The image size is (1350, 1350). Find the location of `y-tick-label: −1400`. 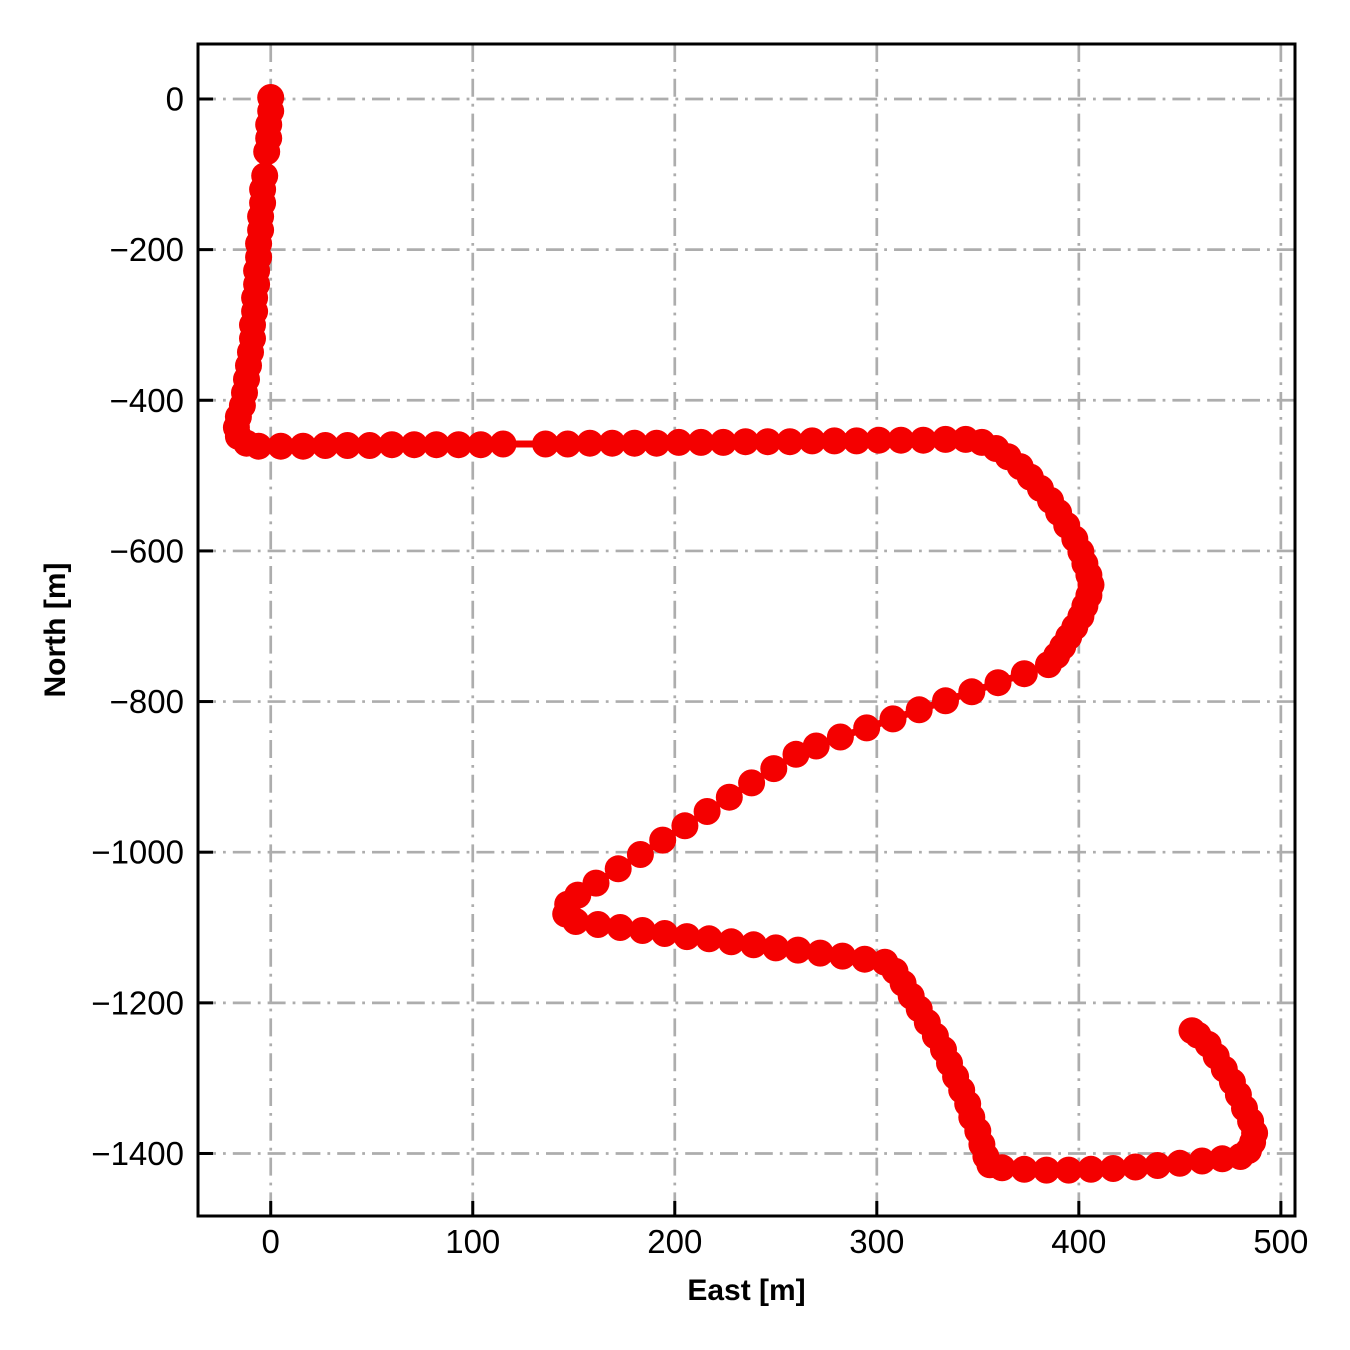

y-tick-label: −1400 is located at coordinates (137, 1153).